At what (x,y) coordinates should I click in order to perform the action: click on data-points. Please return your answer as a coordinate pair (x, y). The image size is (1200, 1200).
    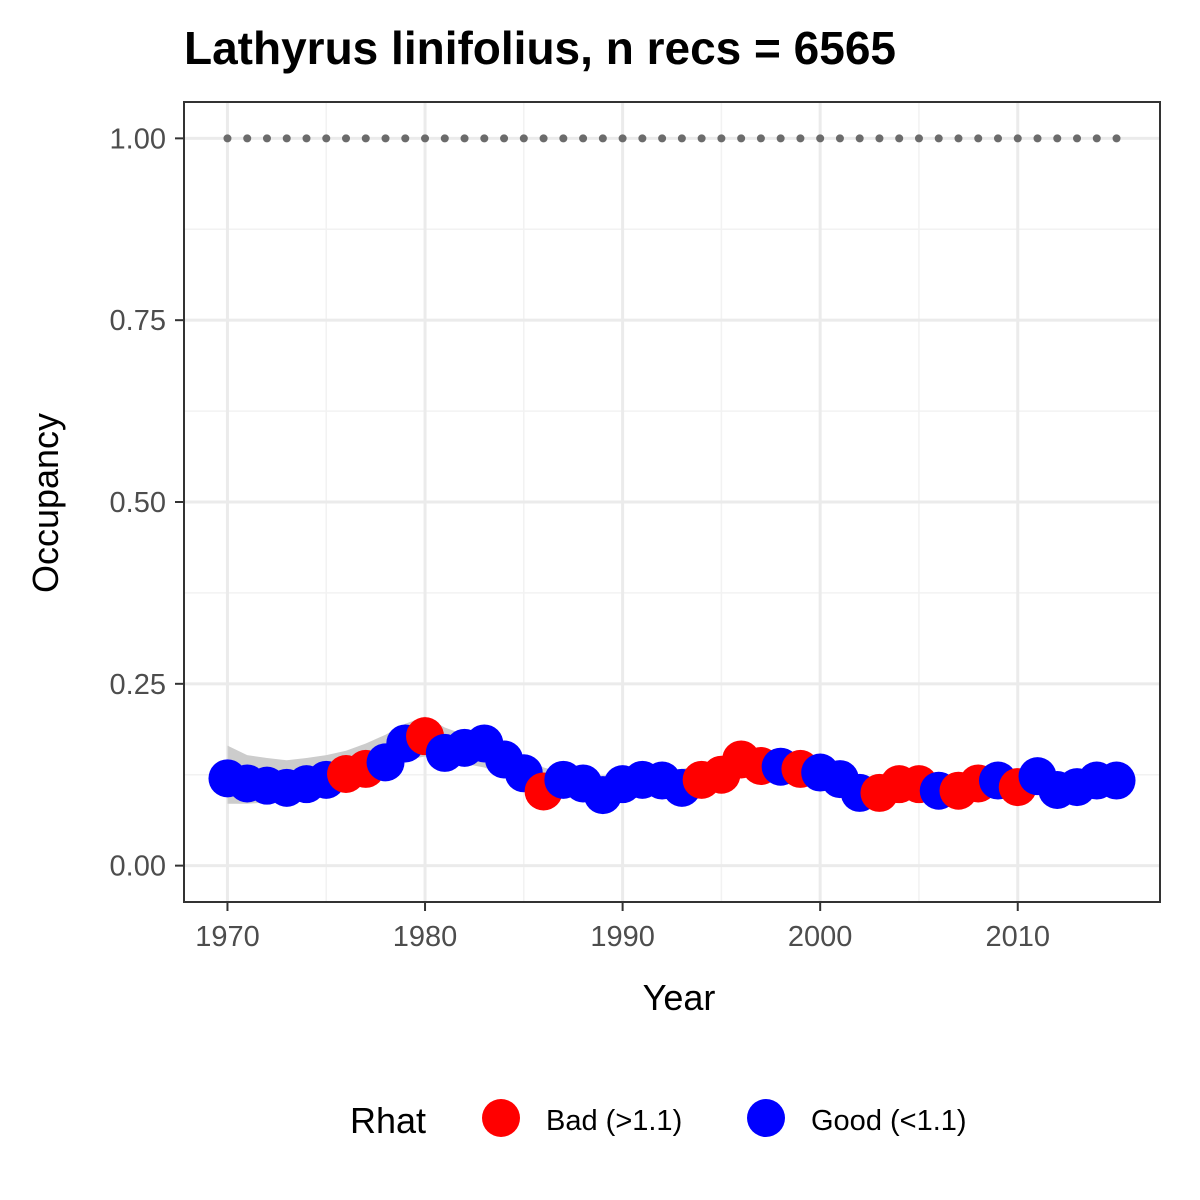
    Looking at the image, I should click on (672, 766).